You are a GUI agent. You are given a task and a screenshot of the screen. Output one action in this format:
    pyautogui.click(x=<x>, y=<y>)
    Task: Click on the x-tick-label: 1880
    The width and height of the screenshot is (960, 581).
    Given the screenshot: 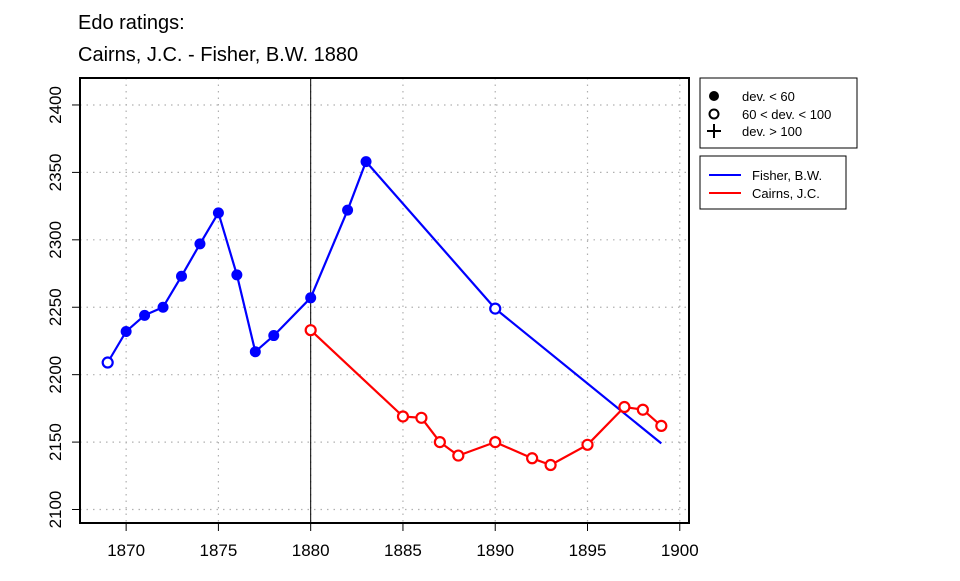 What is the action you would take?
    pyautogui.click(x=311, y=550)
    